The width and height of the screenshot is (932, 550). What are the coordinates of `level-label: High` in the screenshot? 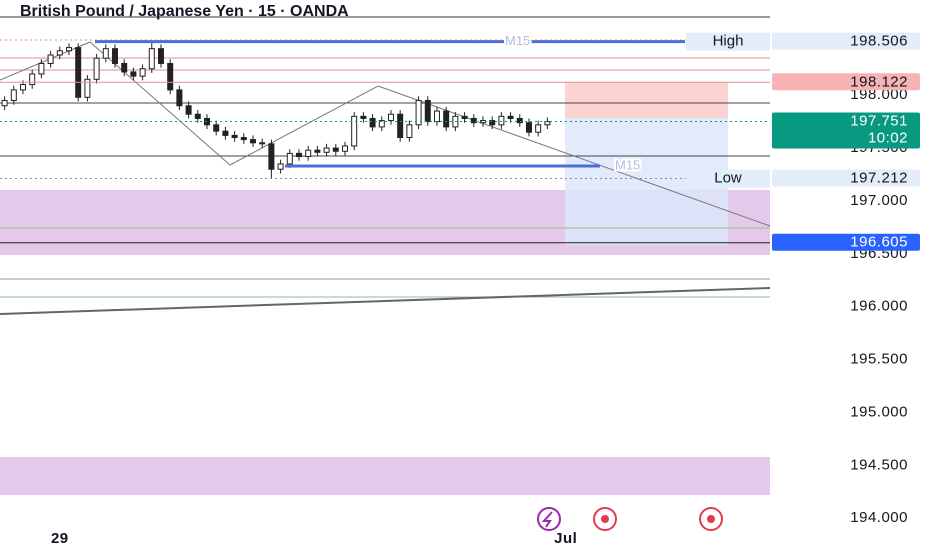 It's located at (728, 41).